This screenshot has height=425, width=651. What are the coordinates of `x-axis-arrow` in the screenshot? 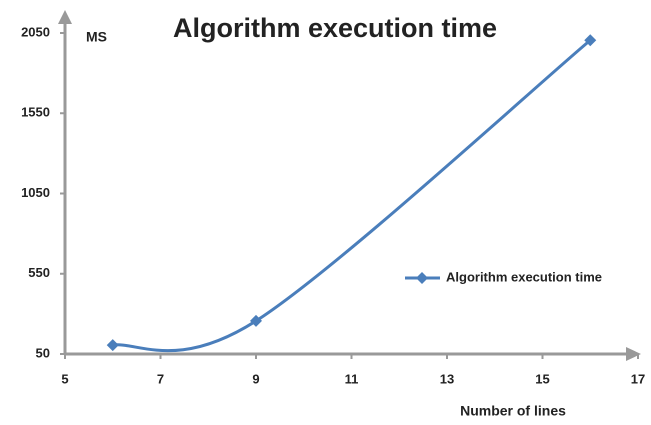 It's located at (633, 354).